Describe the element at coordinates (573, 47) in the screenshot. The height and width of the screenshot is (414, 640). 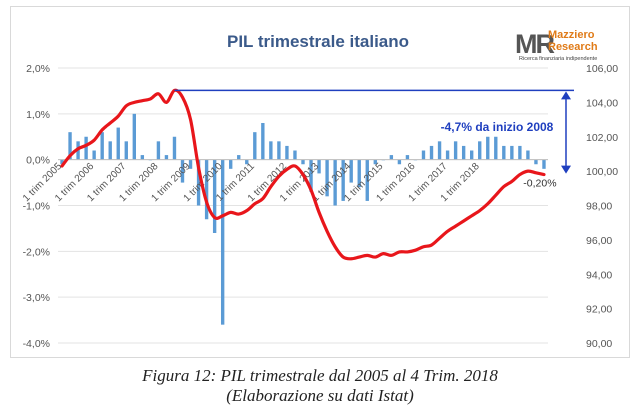
I see `logo-name-line2: Research` at that location.